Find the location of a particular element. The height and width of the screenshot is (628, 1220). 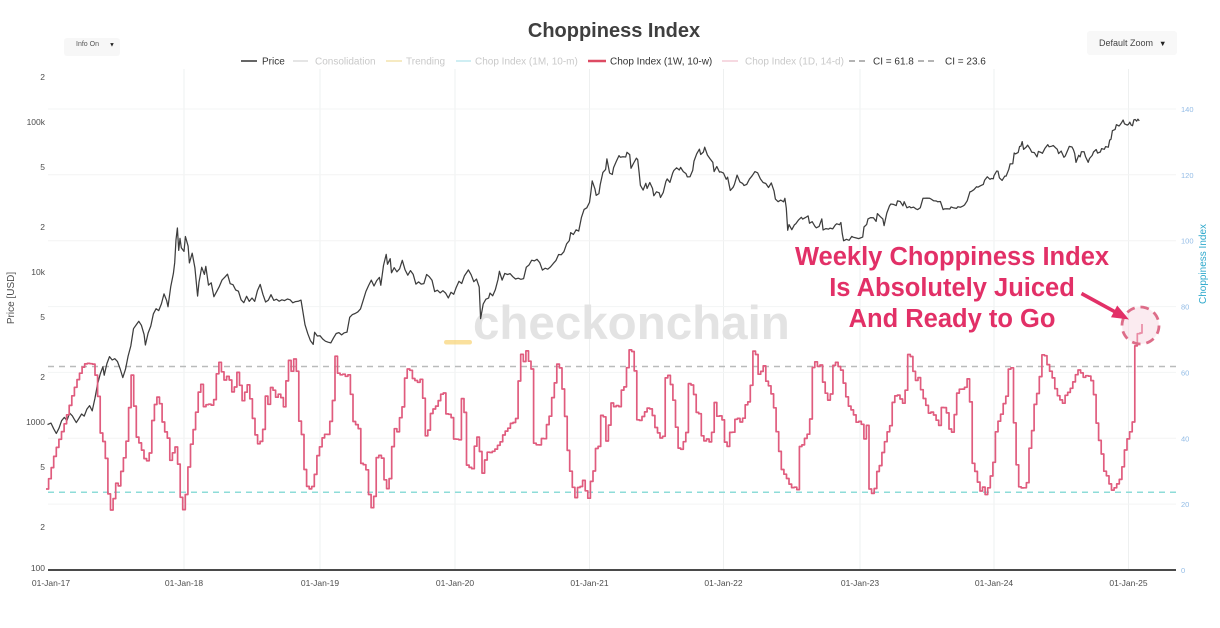

svg-text: 01-Jan-18 is located at coordinates (184, 583).